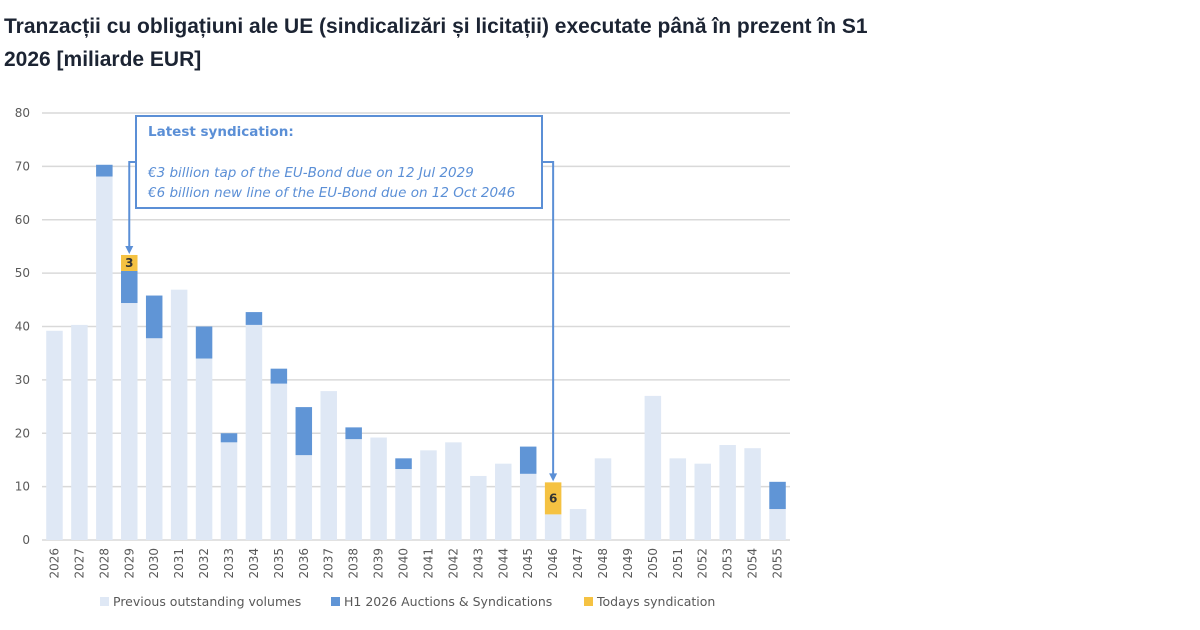 This screenshot has width=1200, height=630. Describe the element at coordinates (204, 563) in the screenshot. I see `x-tick-label: 2032` at that location.